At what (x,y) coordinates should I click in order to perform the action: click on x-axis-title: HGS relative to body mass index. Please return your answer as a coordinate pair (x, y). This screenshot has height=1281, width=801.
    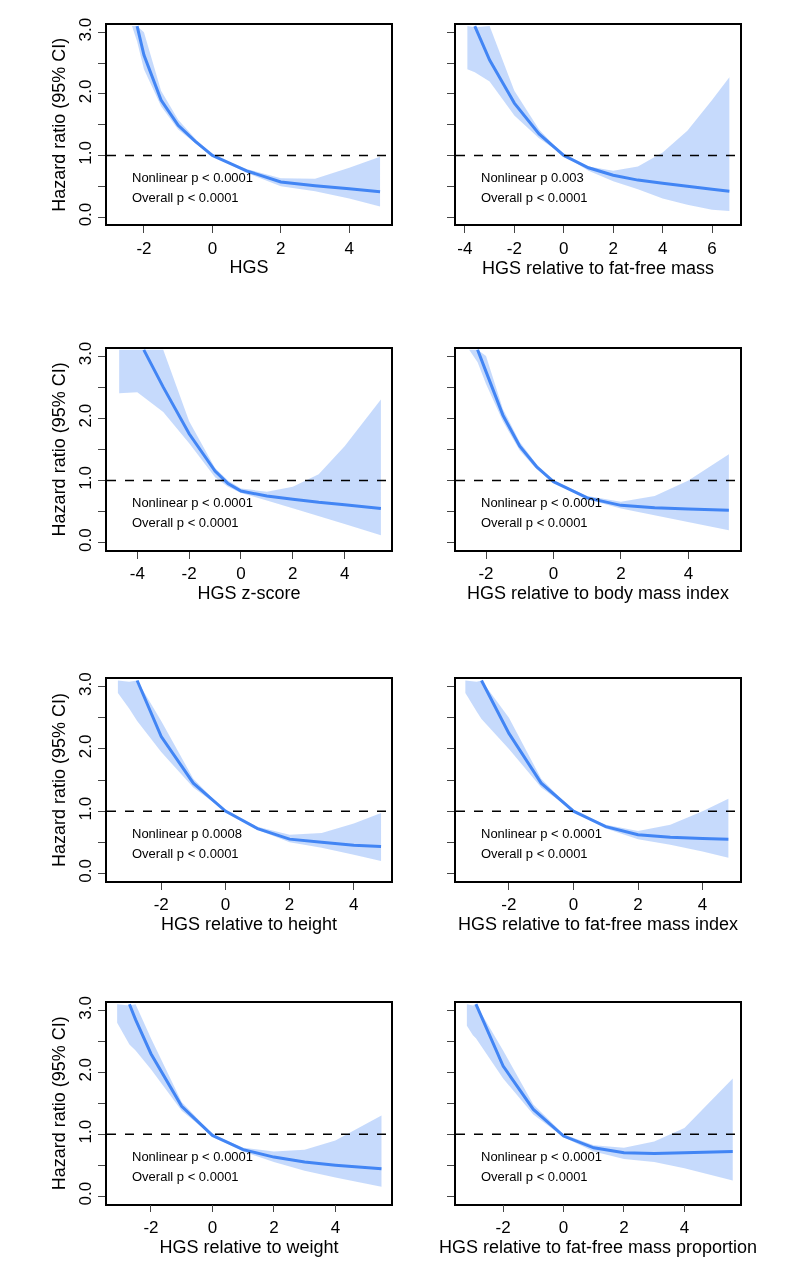
    Looking at the image, I should click on (598, 593).